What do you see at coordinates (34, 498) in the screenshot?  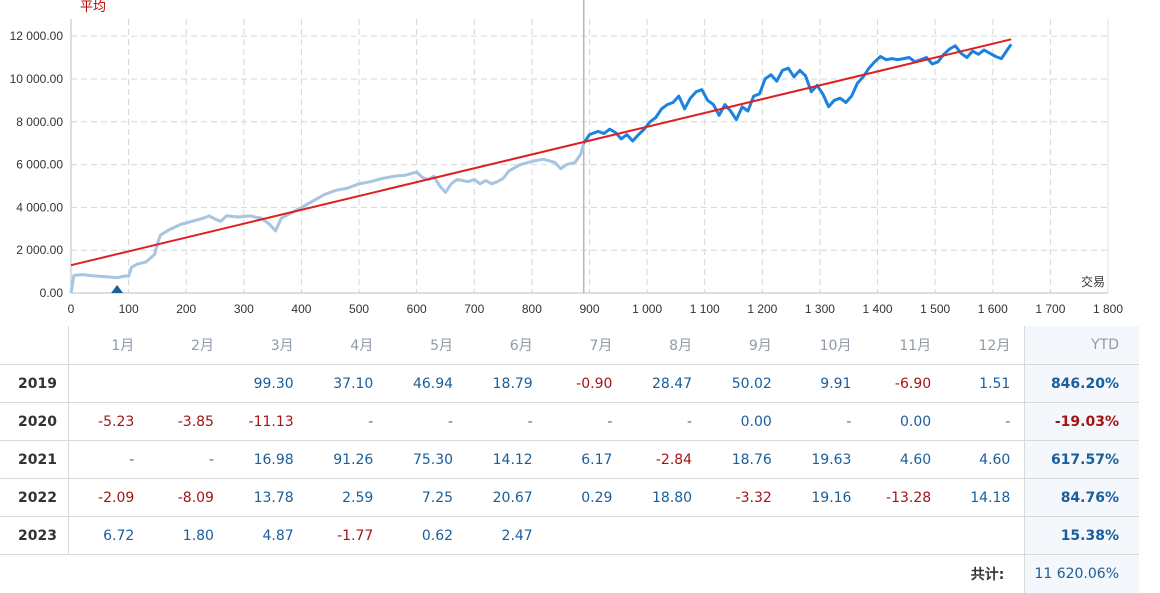 I see `year-cell: 2022` at bounding box center [34, 498].